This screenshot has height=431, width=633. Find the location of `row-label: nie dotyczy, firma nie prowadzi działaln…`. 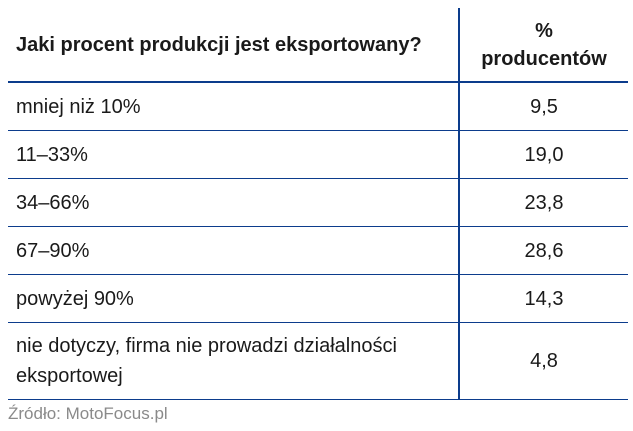

row-label: nie dotyczy, firma nie prowadzi działaln… is located at coordinates (234, 361).